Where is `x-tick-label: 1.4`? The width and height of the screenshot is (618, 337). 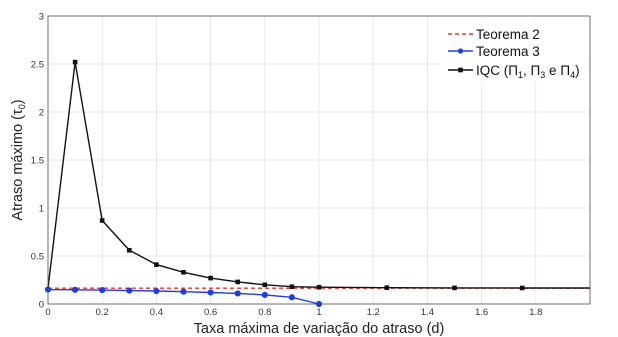 x-tick-label: 1.4 is located at coordinates (427, 312).